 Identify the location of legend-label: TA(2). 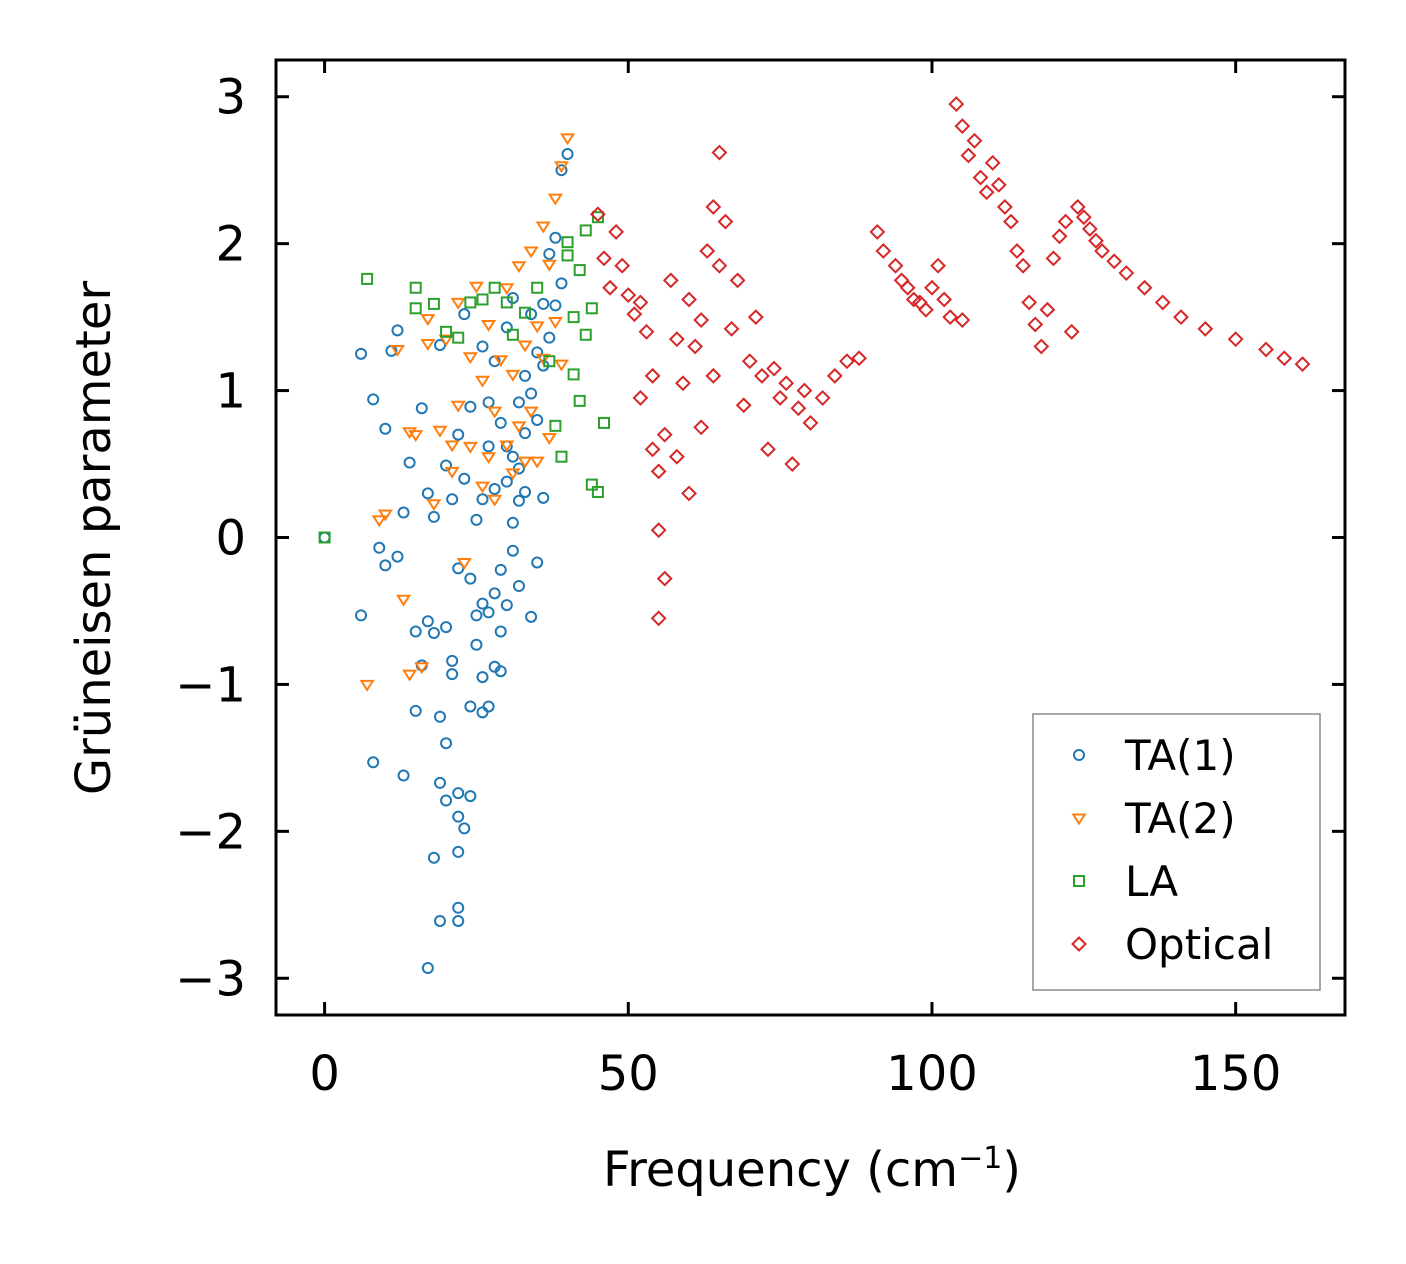
(1180, 818).